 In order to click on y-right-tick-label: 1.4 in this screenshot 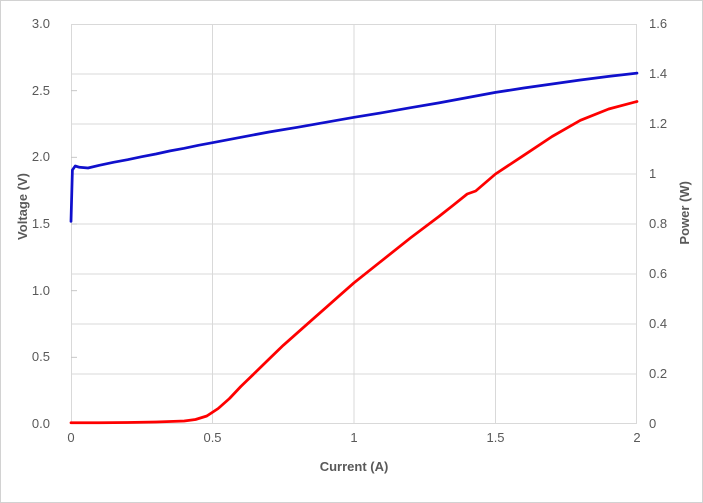, I will do `click(658, 73)`.